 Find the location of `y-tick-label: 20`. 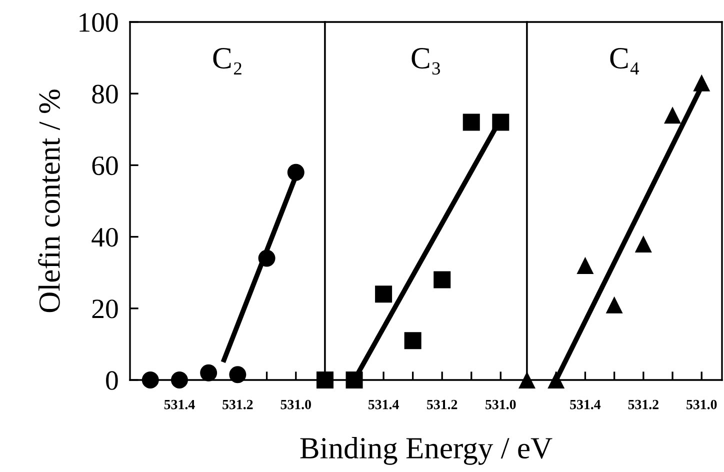

y-tick-label: 20 is located at coordinates (105, 309).